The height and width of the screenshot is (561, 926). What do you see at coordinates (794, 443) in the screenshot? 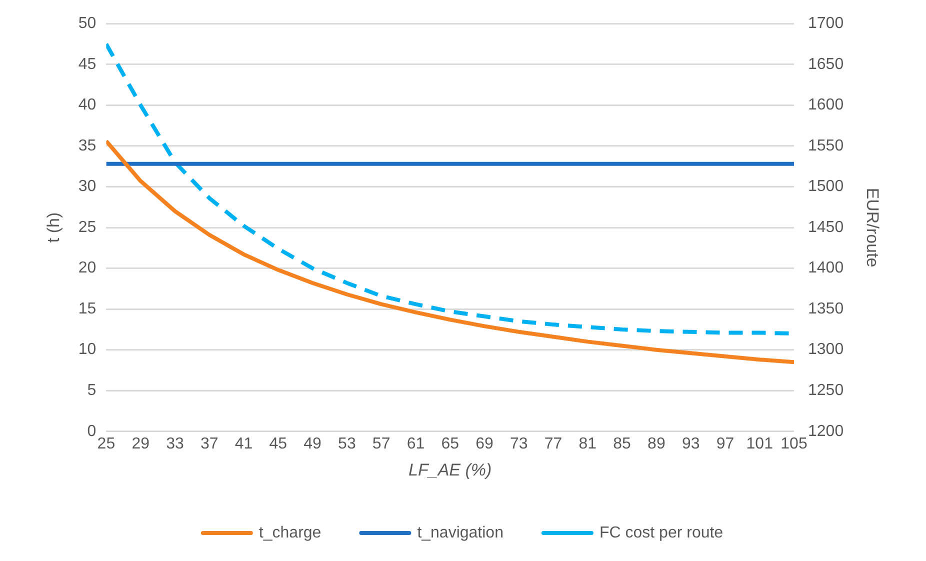
I see `x-tick-label: 105` at bounding box center [794, 443].